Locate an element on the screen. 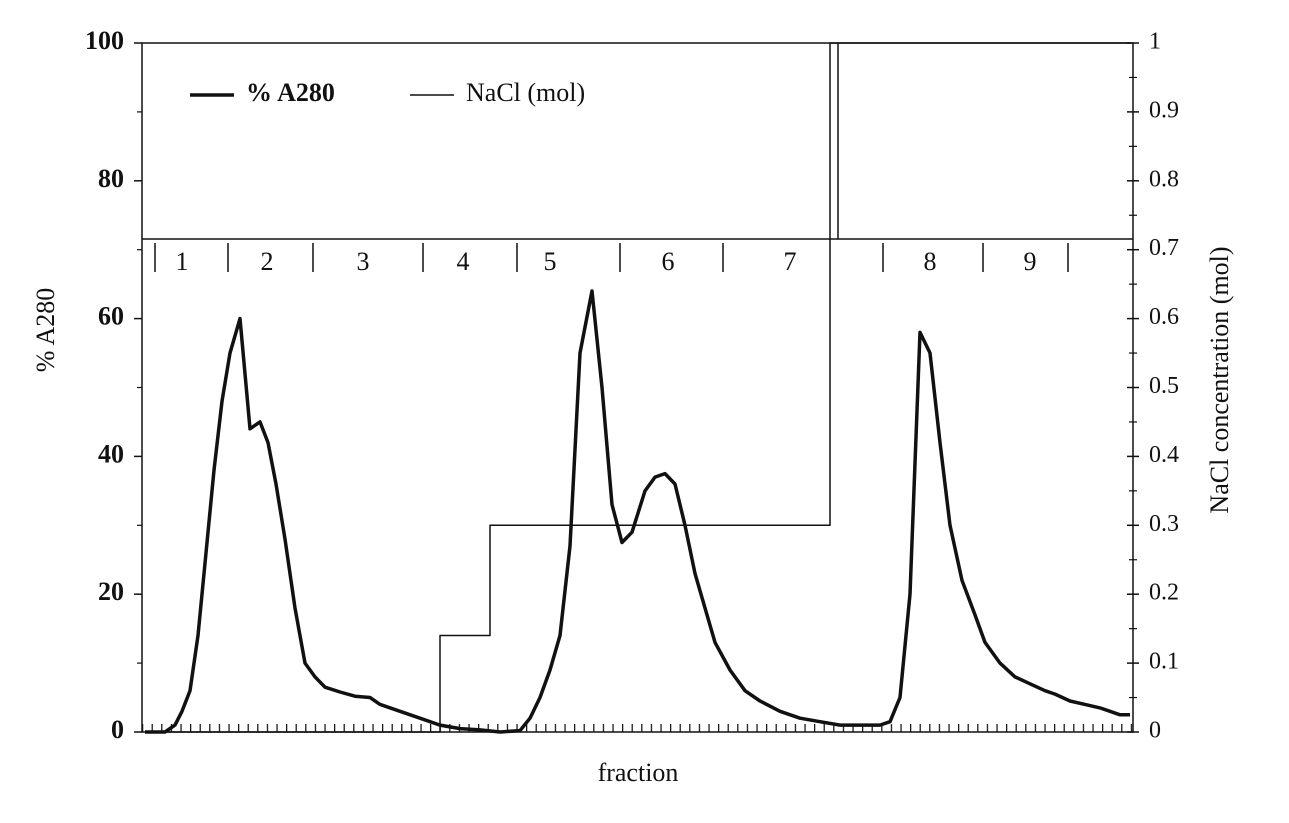 The height and width of the screenshot is (823, 1289). y-tick-label: 40 is located at coordinates (111, 453).